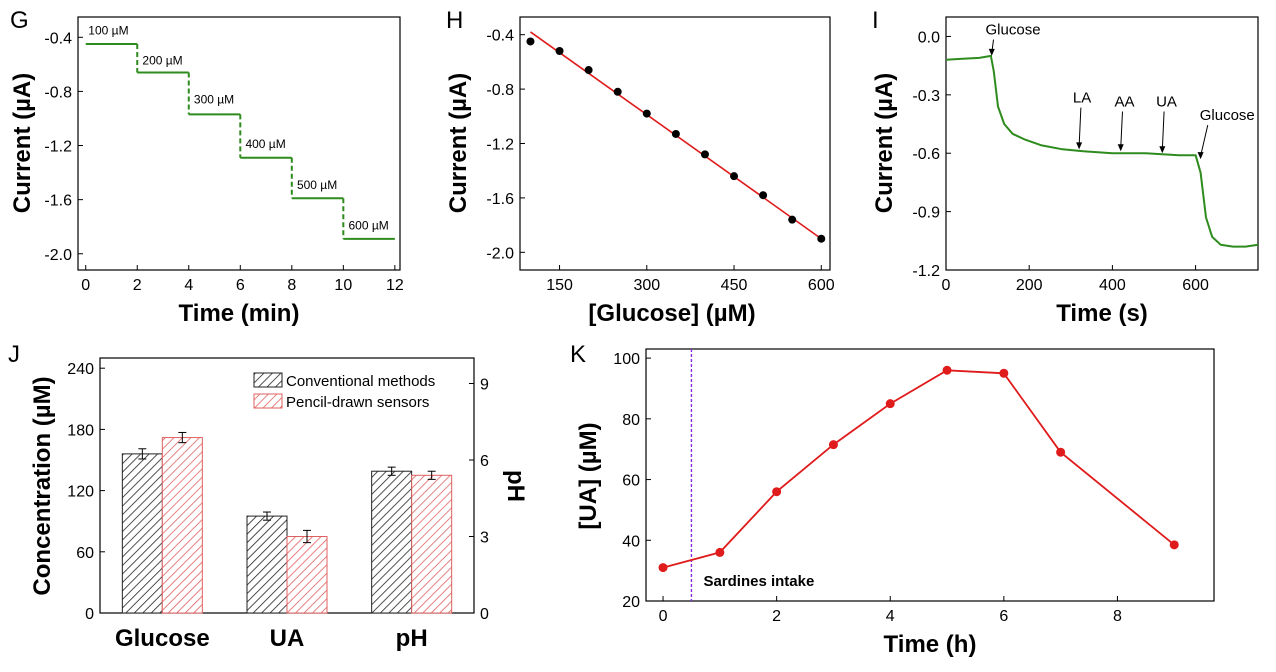 Image resolution: width=1276 pixels, height=672 pixels. What do you see at coordinates (631, 602) in the screenshot?
I see `y-tick-label: 20` at bounding box center [631, 602].